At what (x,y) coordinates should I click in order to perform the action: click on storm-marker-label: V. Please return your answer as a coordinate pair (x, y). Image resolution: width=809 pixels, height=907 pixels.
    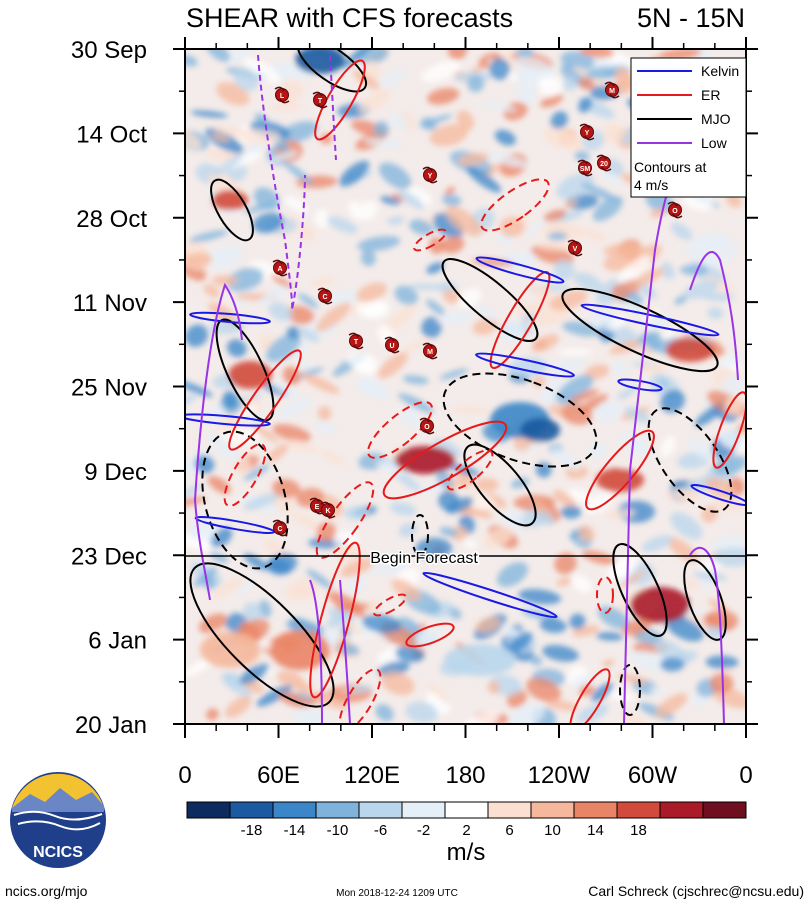
    Looking at the image, I should click on (575, 249).